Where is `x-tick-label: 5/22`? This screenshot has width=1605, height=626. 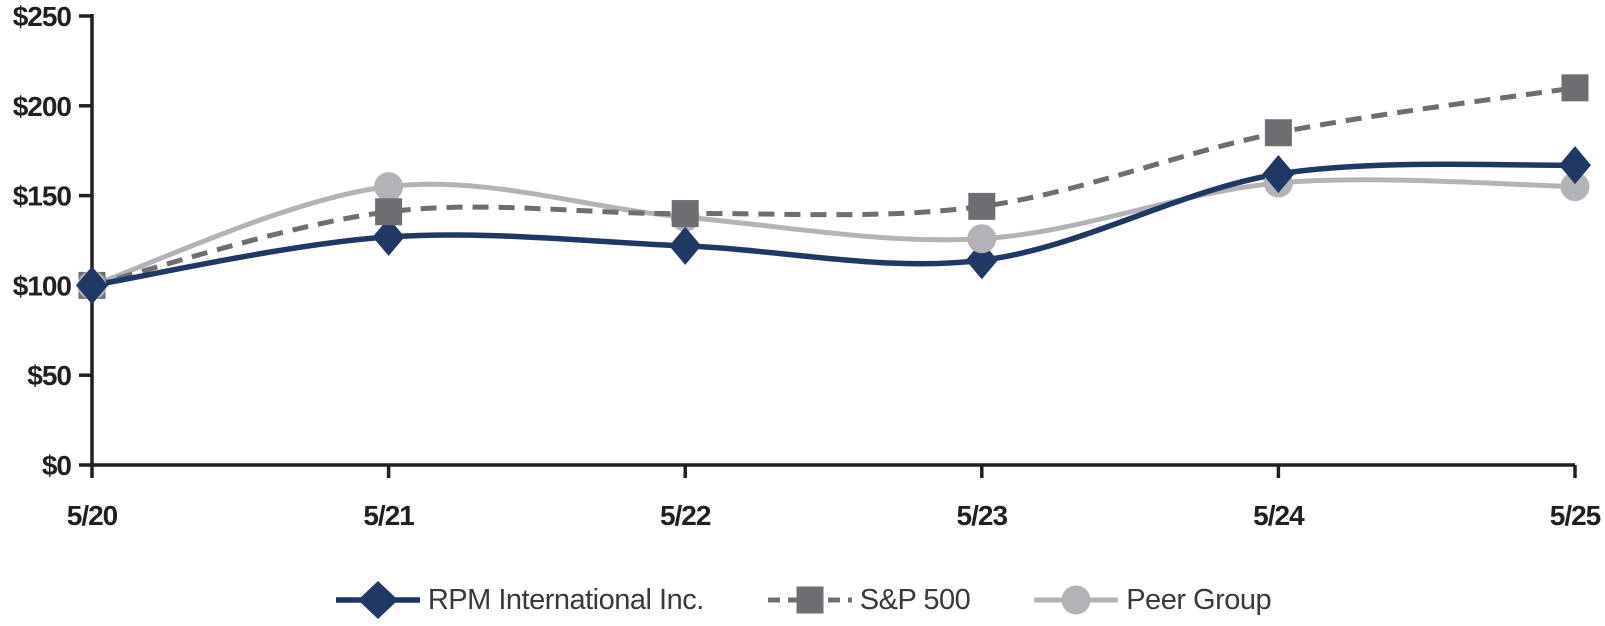 x-tick-label: 5/22 is located at coordinates (685, 515).